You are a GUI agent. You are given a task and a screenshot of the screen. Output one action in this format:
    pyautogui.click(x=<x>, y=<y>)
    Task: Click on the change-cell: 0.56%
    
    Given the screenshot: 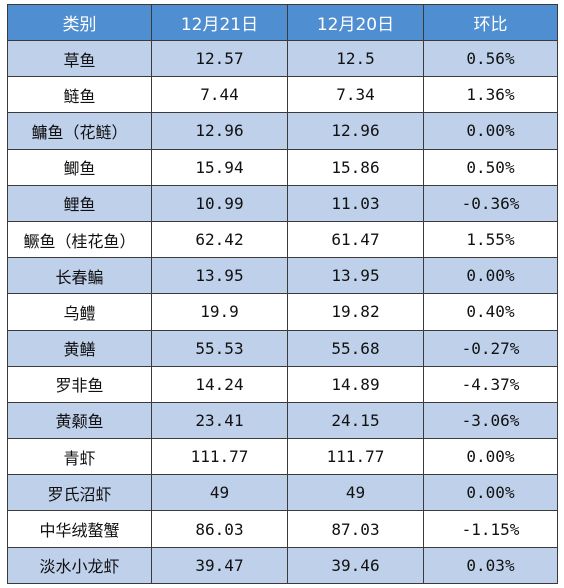 What is the action you would take?
    pyautogui.click(x=490, y=58)
    